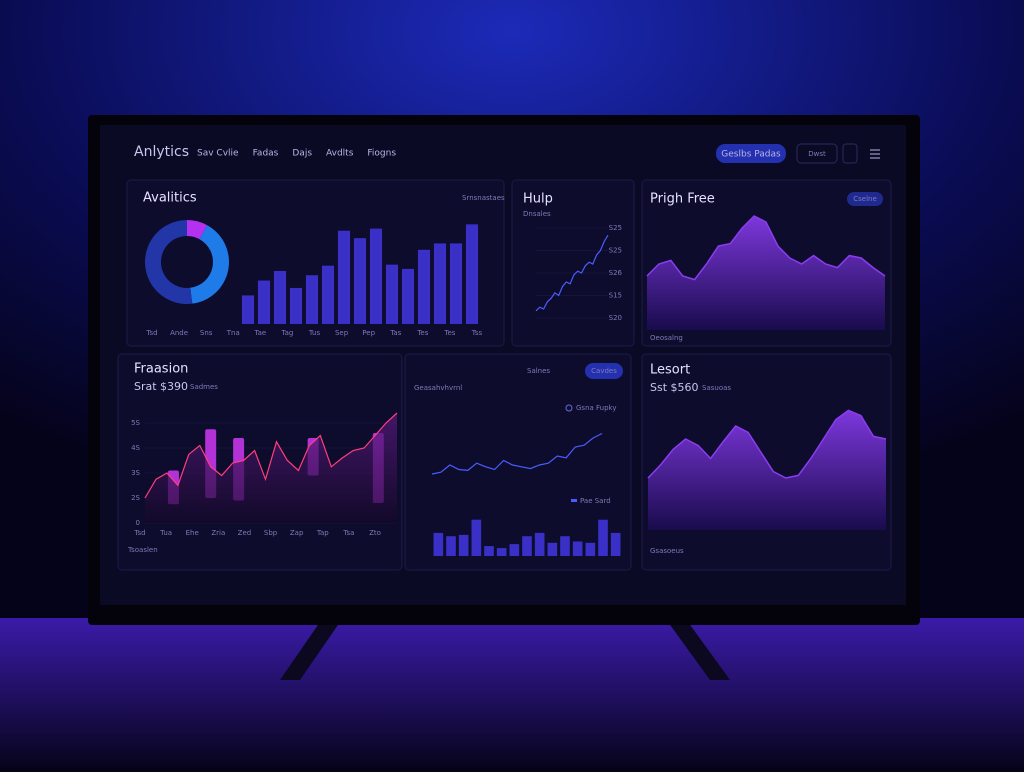  Describe the element at coordinates (314, 333) in the screenshot. I see `x-tick-label: Tus` at that location.